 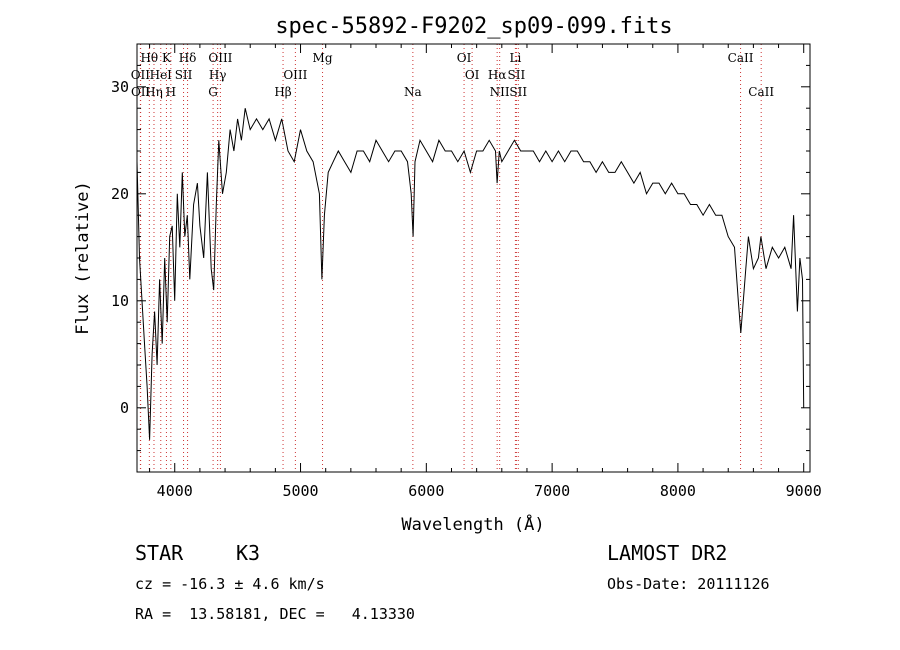 I want to click on line-label-1: OII, so click(x=141, y=75).